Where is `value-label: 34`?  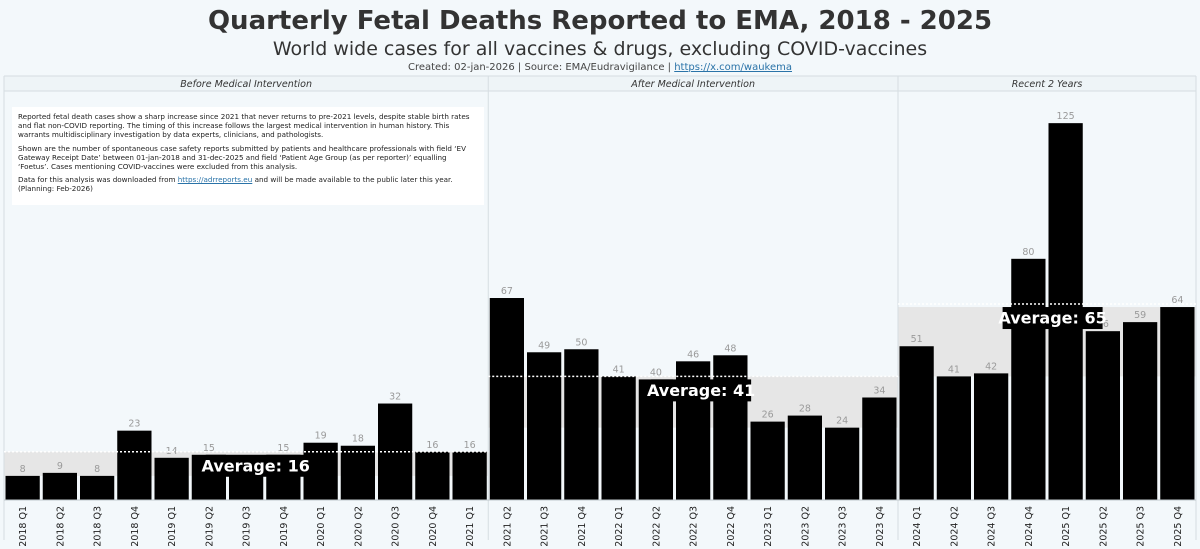 value-label: 34 is located at coordinates (879, 390).